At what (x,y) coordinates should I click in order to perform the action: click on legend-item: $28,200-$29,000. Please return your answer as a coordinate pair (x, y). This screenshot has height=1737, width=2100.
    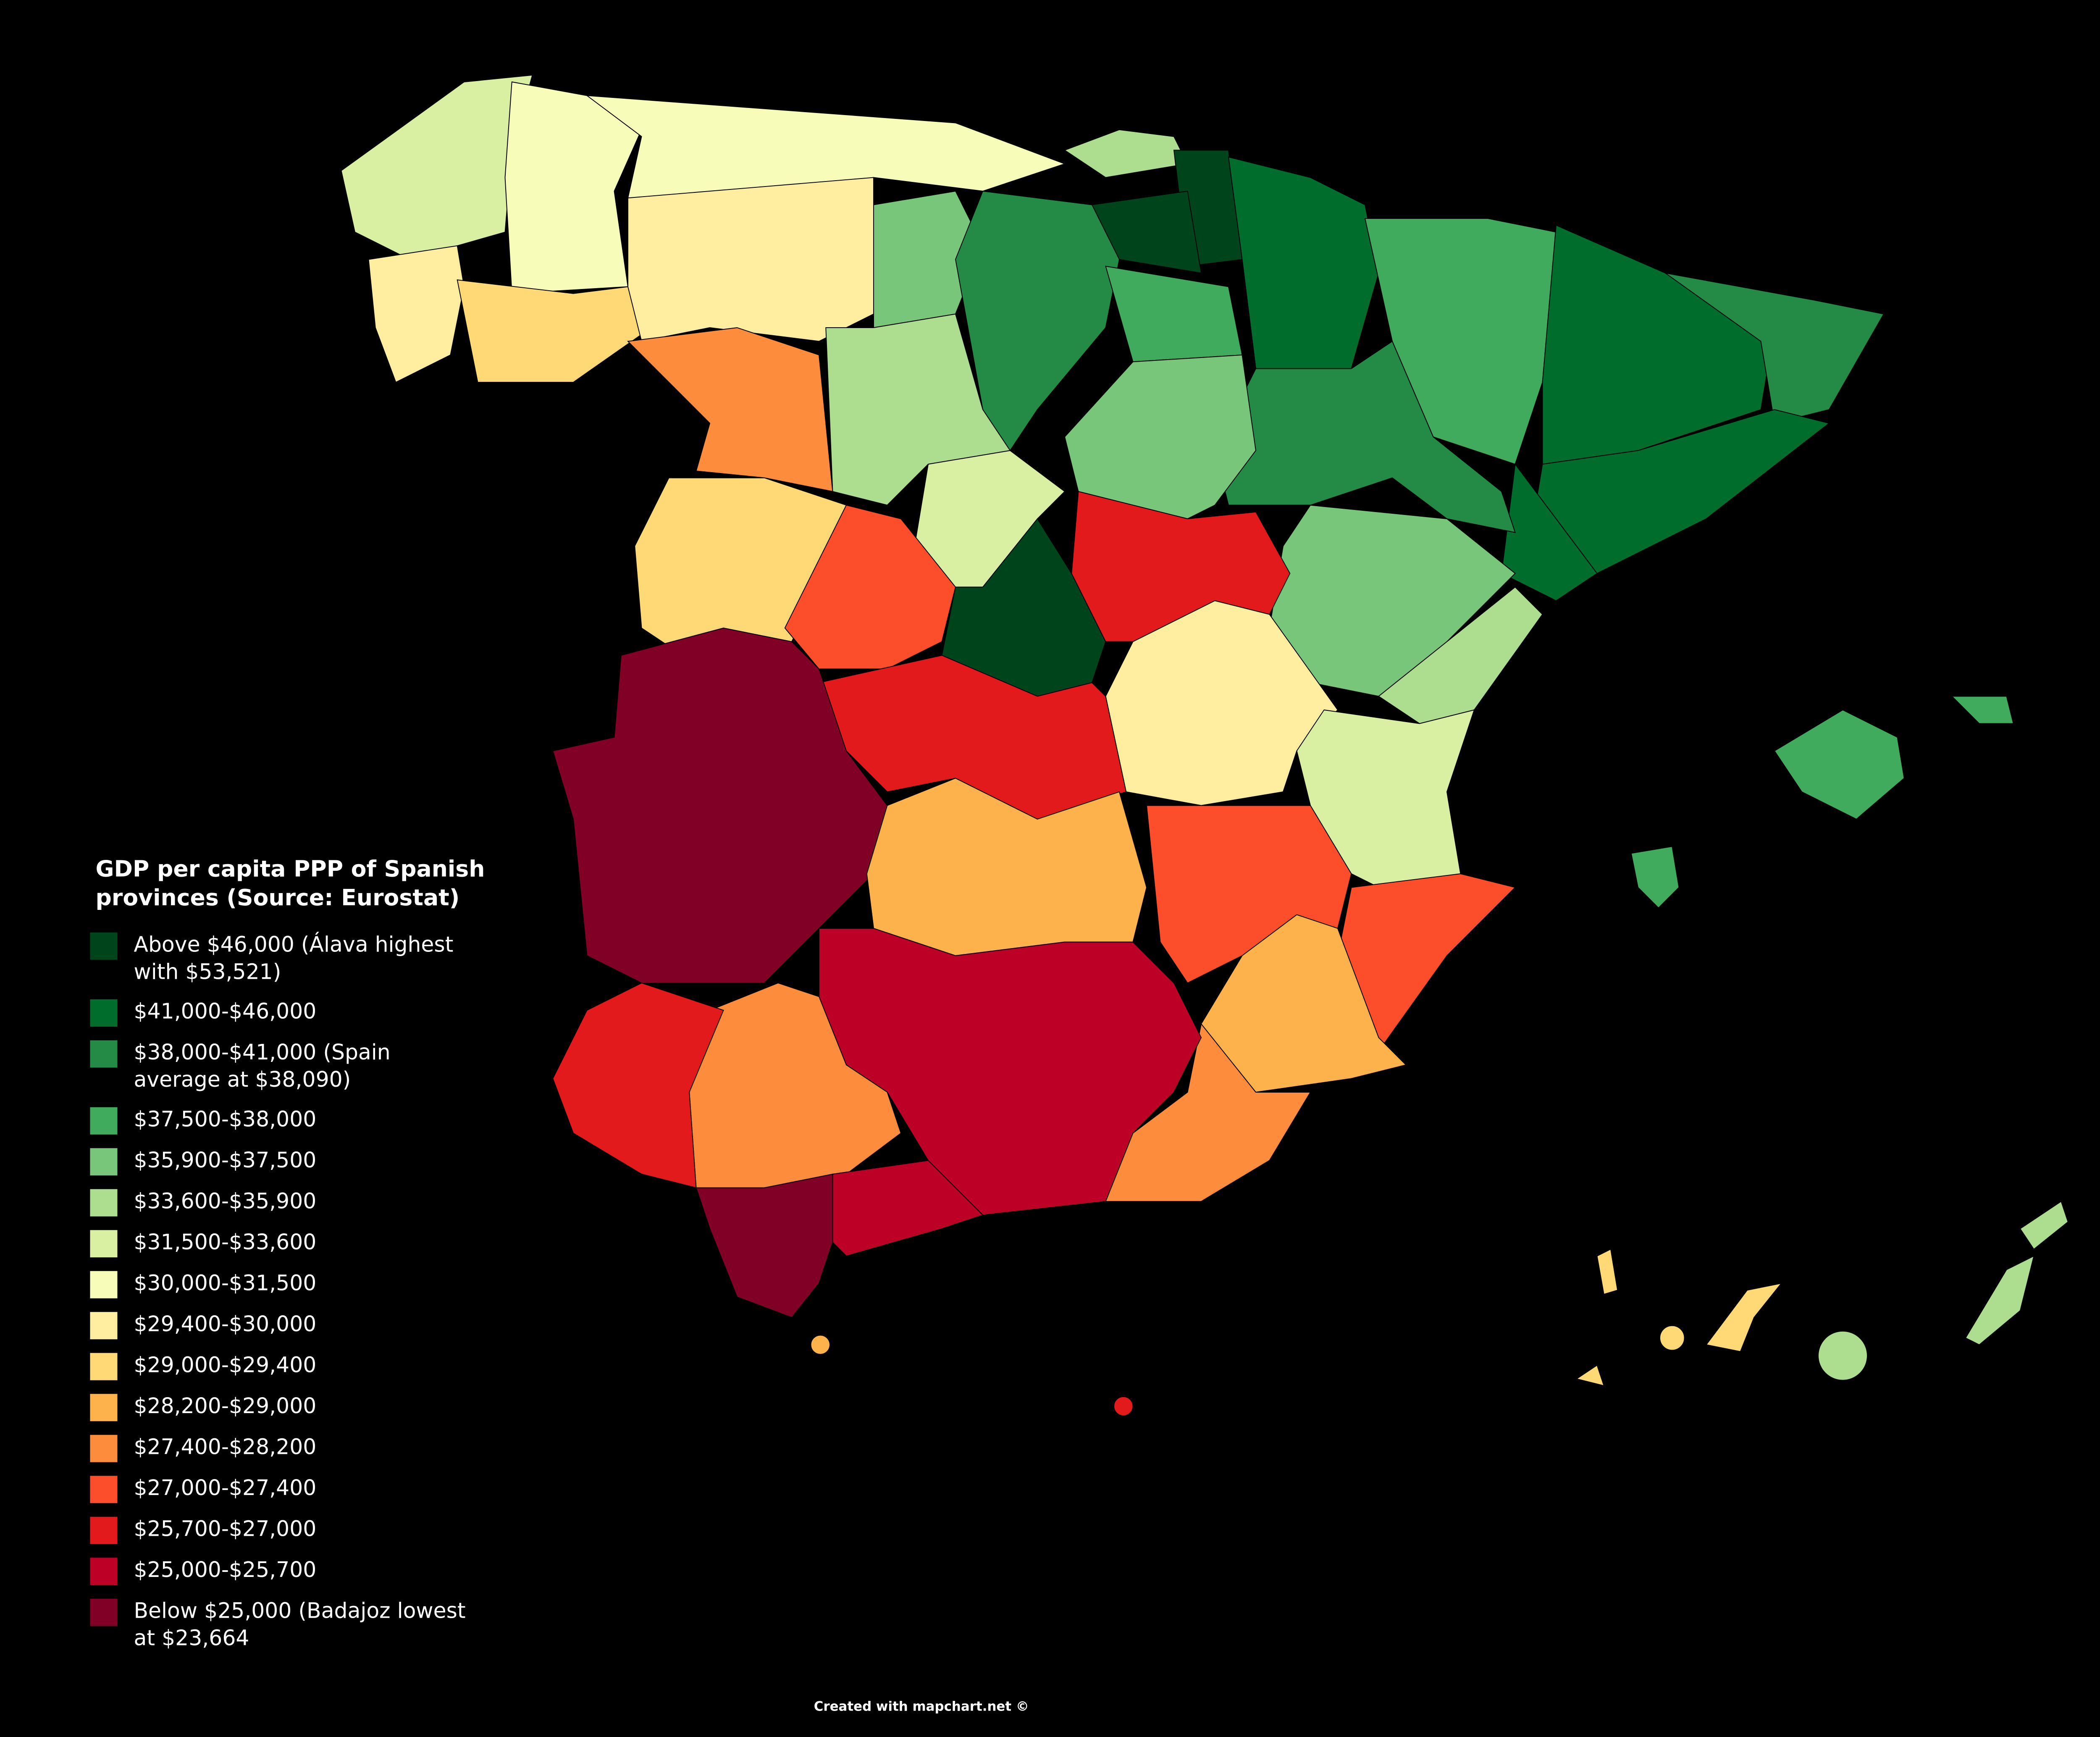
    Looking at the image, I should click on (288, 1408).